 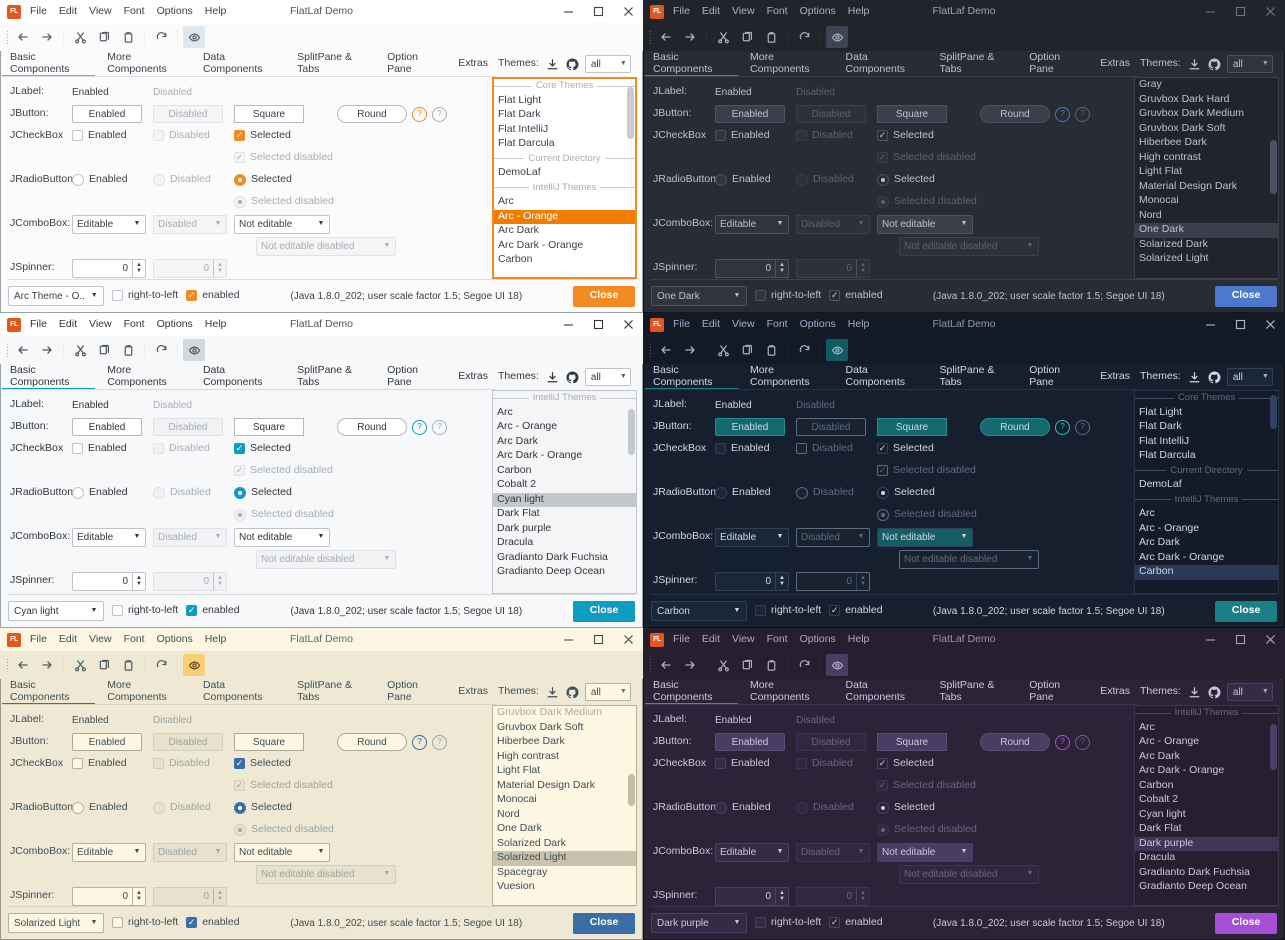 I want to click on jcheckbox-selected: Selected, so click(x=262, y=136).